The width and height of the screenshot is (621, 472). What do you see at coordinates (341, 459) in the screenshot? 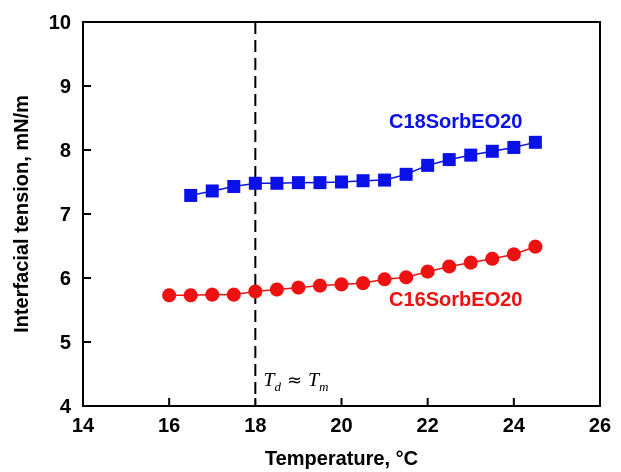
I see `x-axis-title: Temperature, °C` at bounding box center [341, 459].